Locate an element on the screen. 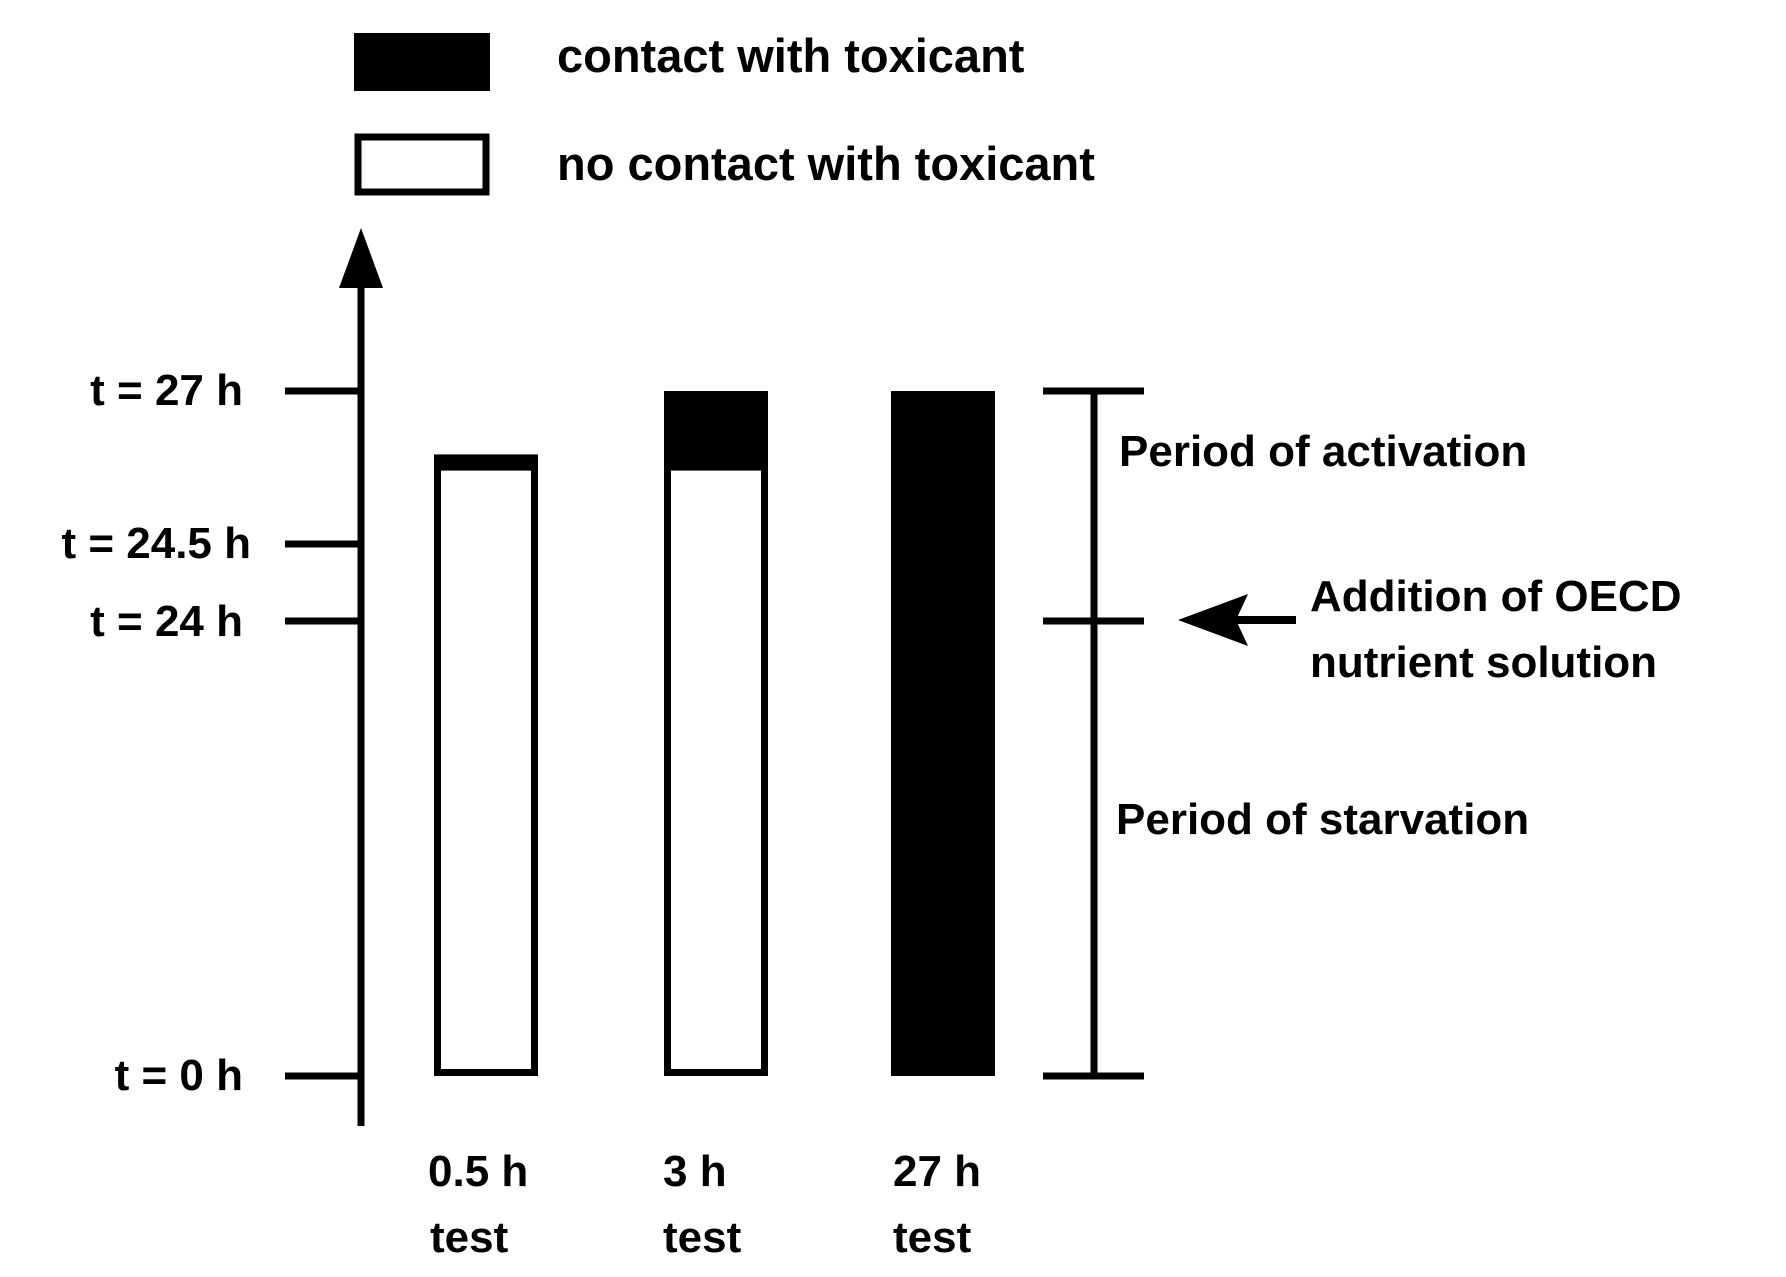 The width and height of the screenshot is (1786, 1277). time-tick-0: t = 0 h is located at coordinates (238, 1075).